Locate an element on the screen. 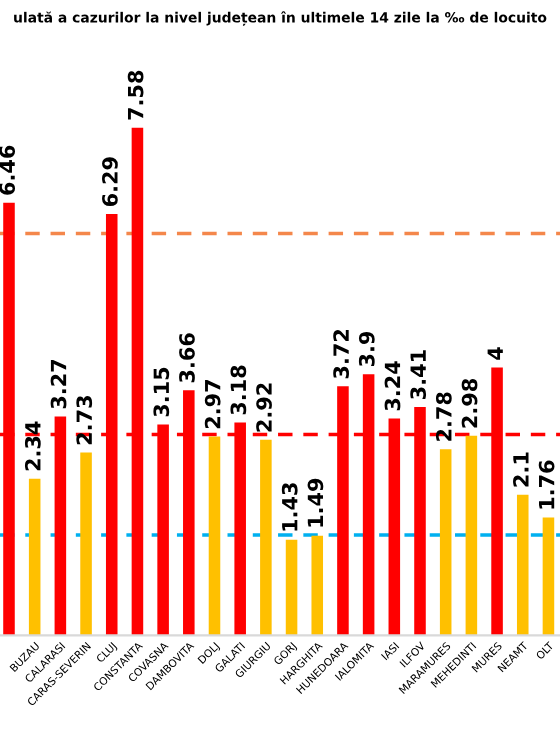  data-label: 1.49 is located at coordinates (315, 502).